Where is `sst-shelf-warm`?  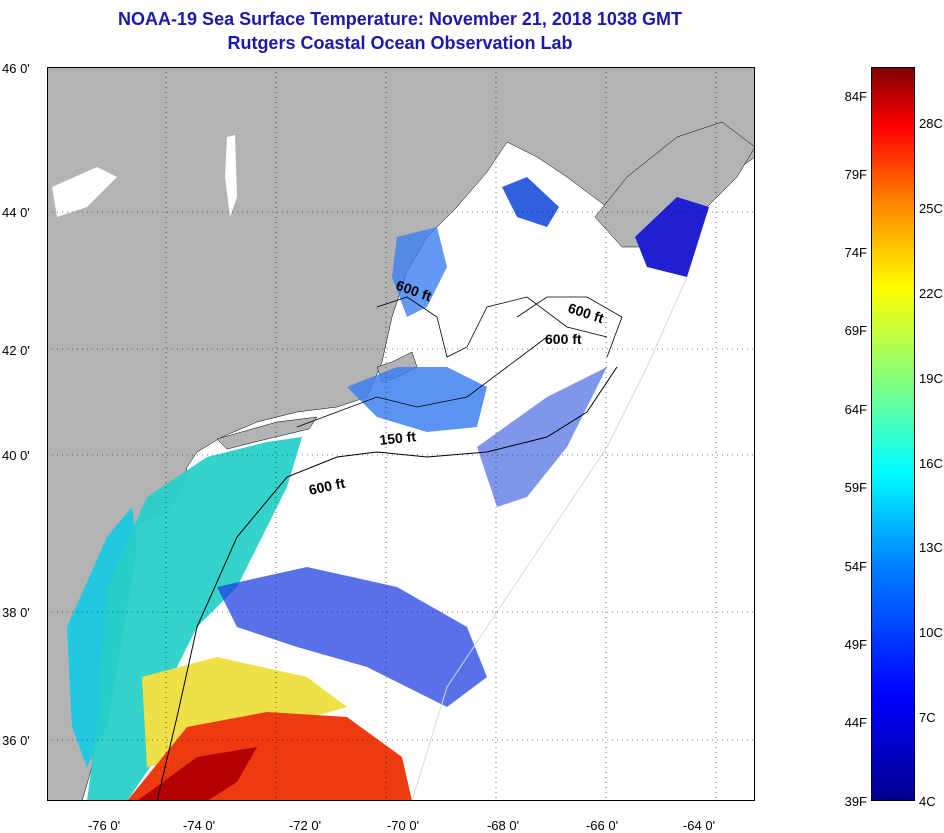 sst-shelf-warm is located at coordinates (194, 619).